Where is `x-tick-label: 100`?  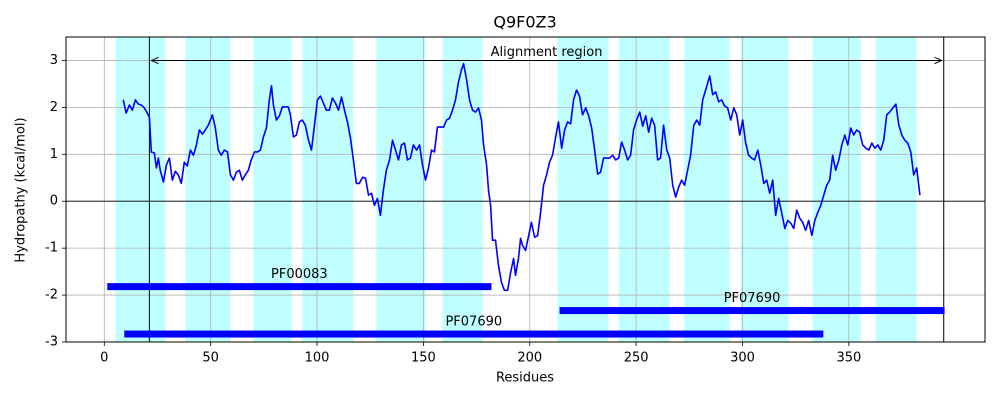 x-tick-label: 100 is located at coordinates (317, 358).